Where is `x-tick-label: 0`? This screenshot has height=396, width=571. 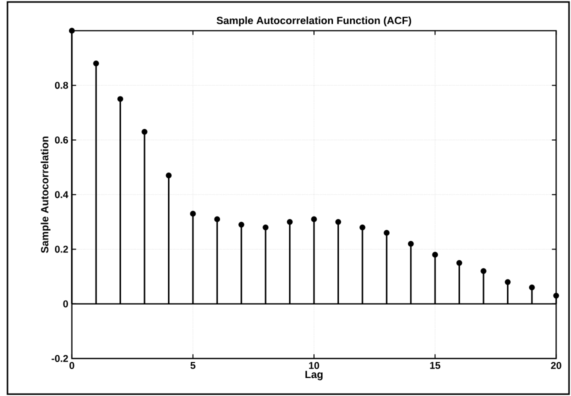
x-tick-label: 0 is located at coordinates (72, 365).